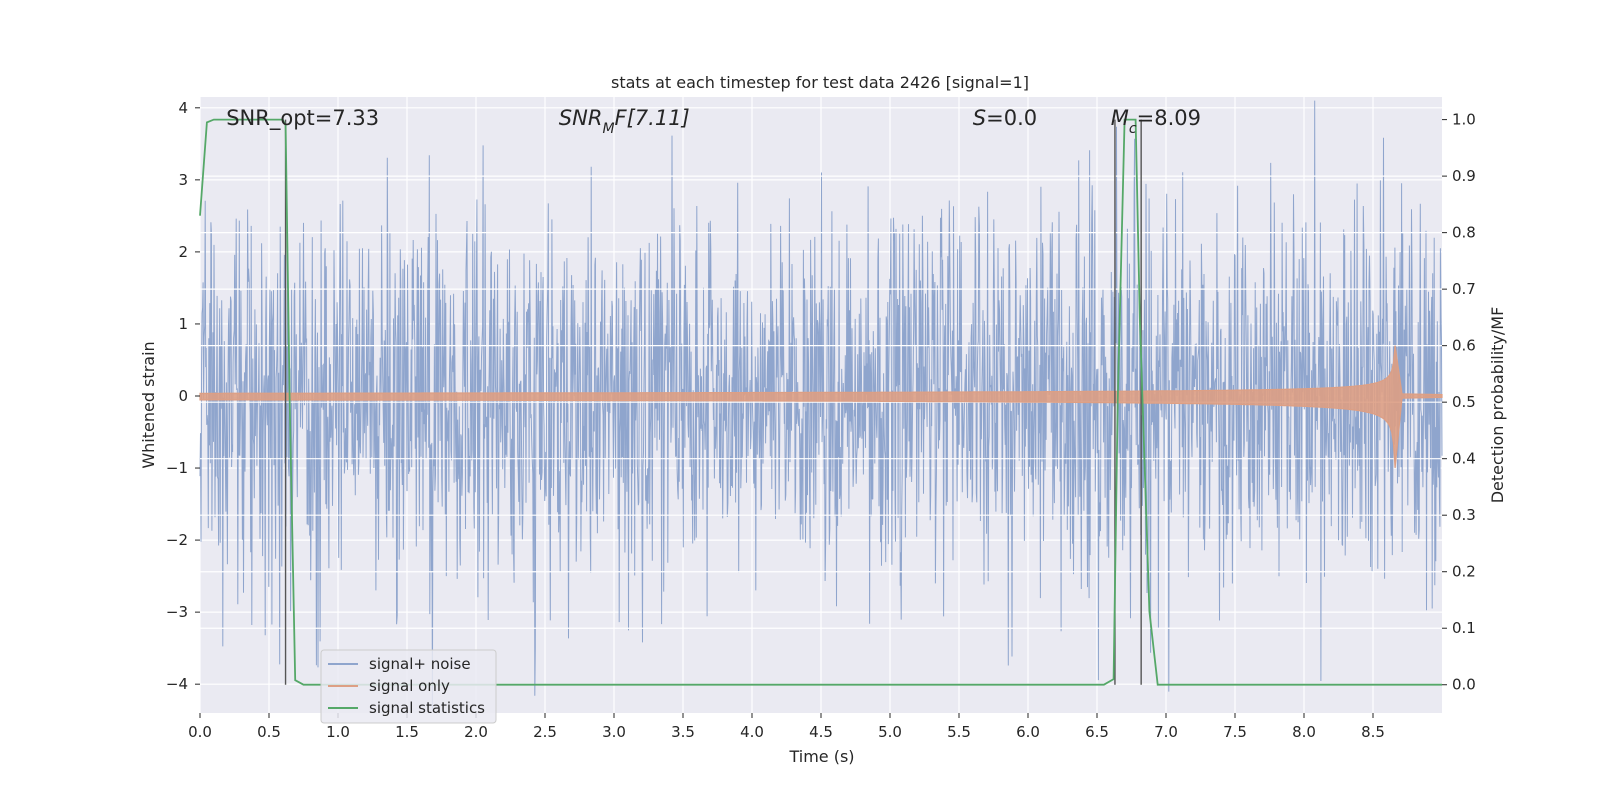 The image size is (1600, 800). I want to click on legend-box, so click(408, 686).